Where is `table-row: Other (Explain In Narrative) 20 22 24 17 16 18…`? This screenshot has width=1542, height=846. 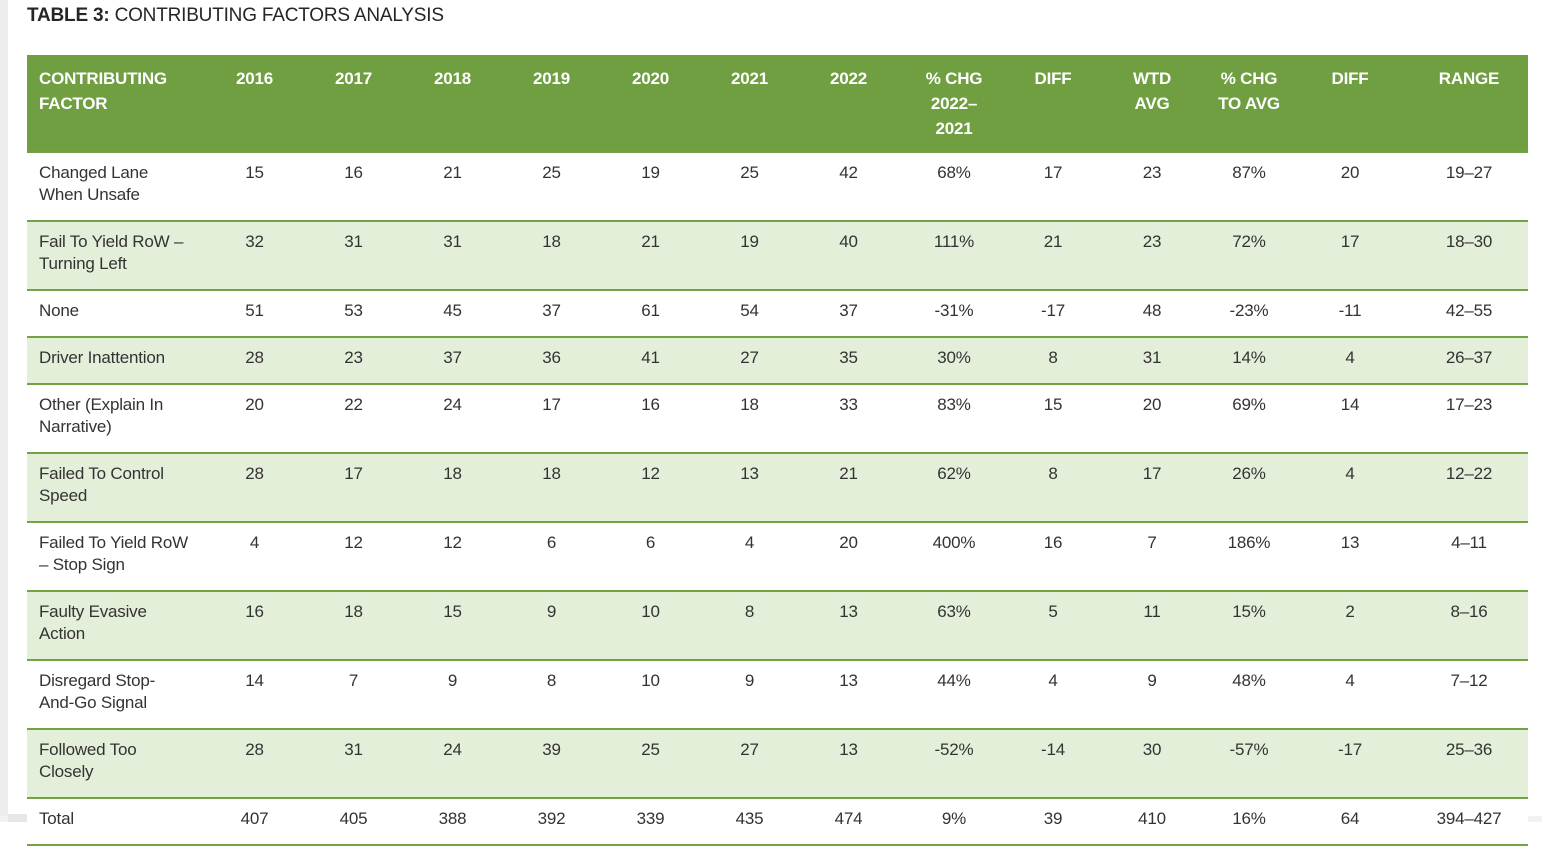
table-row: Other (Explain In Narrative) 20 22 24 17 16 18… is located at coordinates (777, 418).